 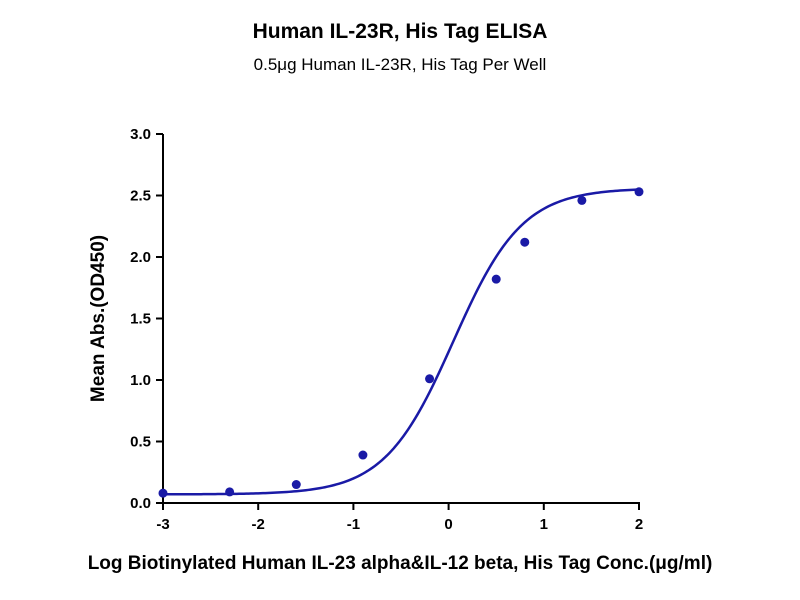 What do you see at coordinates (140, 196) in the screenshot?
I see `y-tick-label: 2.5` at bounding box center [140, 196].